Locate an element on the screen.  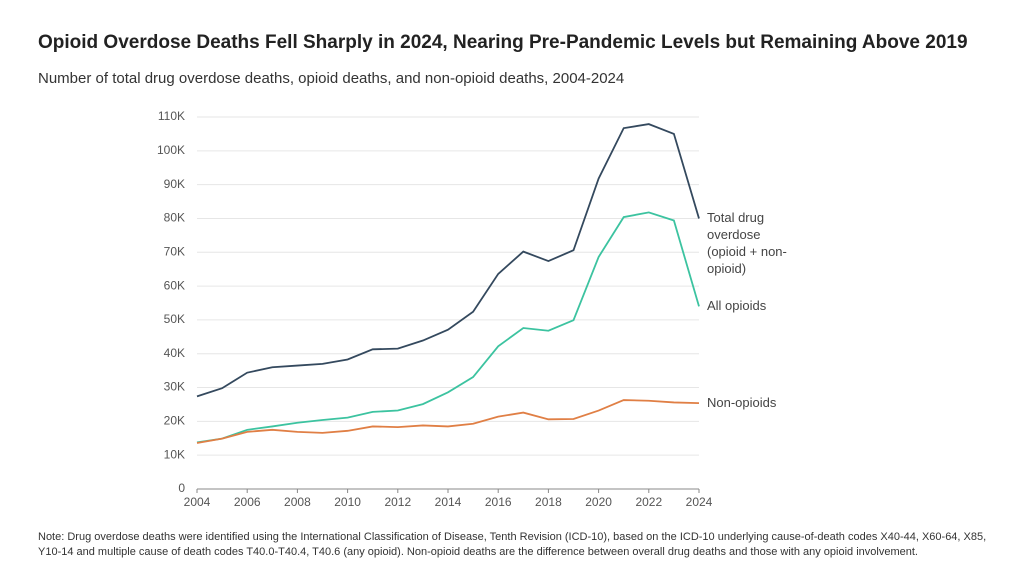
y-tick-label: 110K is located at coordinates (171, 116).